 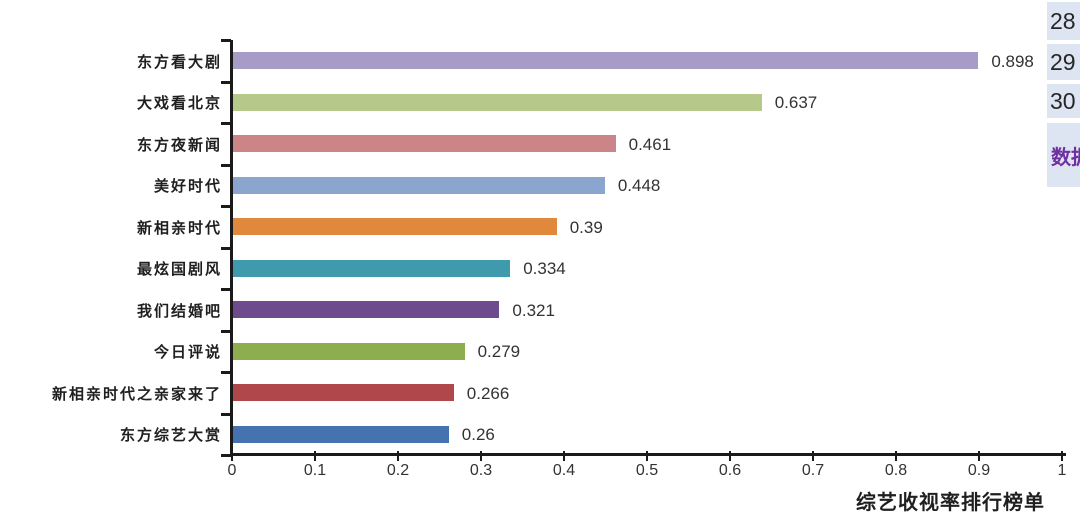 I want to click on bar-value-label: 0.266, so click(x=488, y=393).